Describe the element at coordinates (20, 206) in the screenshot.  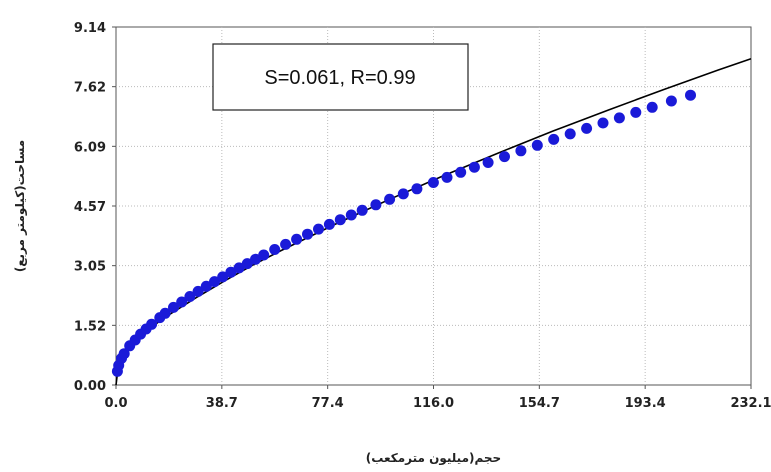
I see `y-axis-label: مساحت(کیلومتر مربع)` at that location.